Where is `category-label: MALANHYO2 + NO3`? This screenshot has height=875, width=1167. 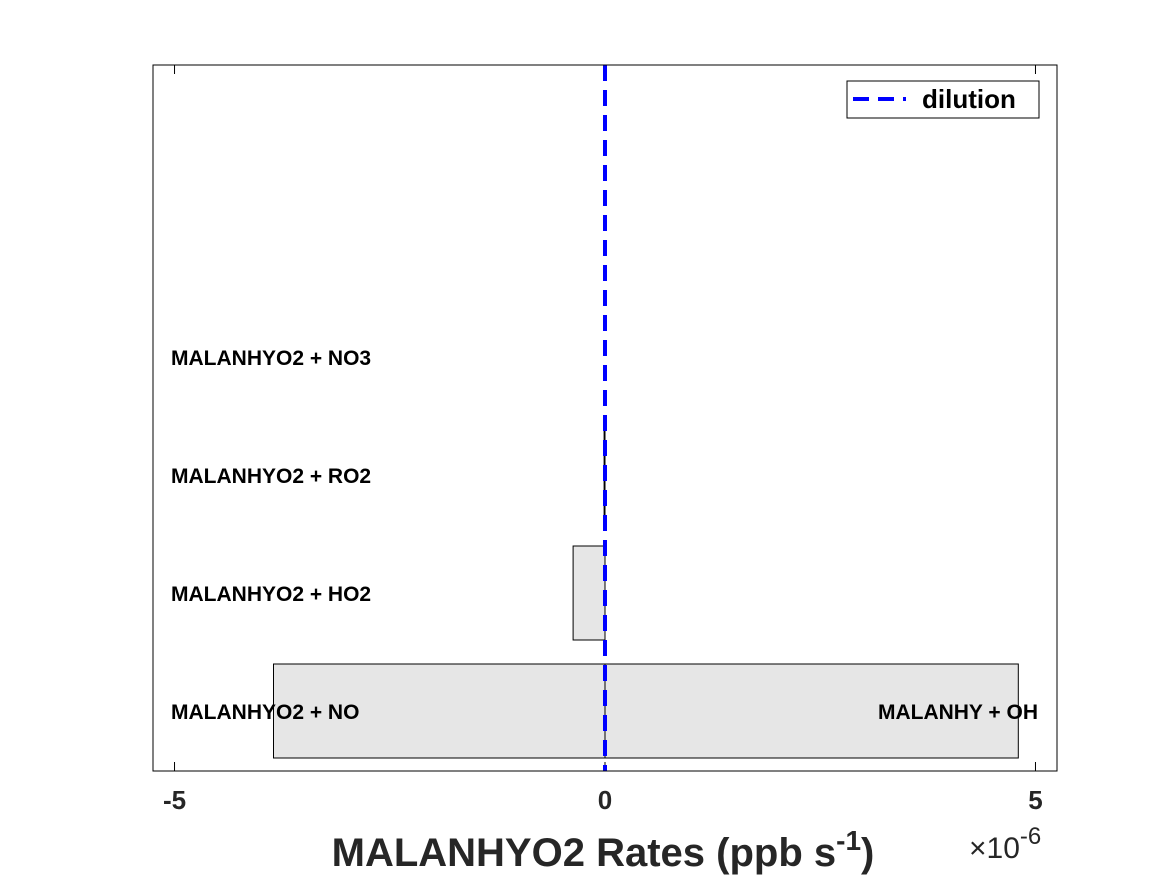
category-label: MALANHYO2 + NO3 is located at coordinates (271, 358).